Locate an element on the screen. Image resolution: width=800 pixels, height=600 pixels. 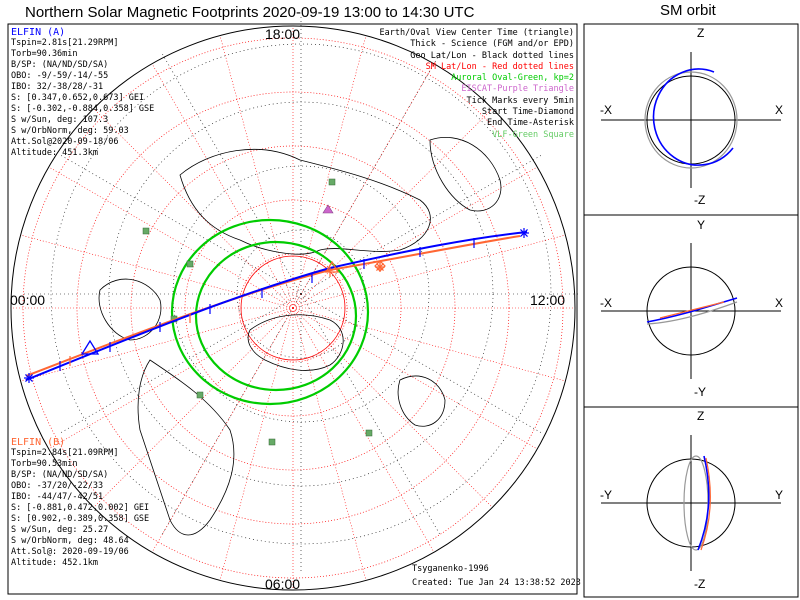
auroral-oval-inner is located at coordinates (276, 316).